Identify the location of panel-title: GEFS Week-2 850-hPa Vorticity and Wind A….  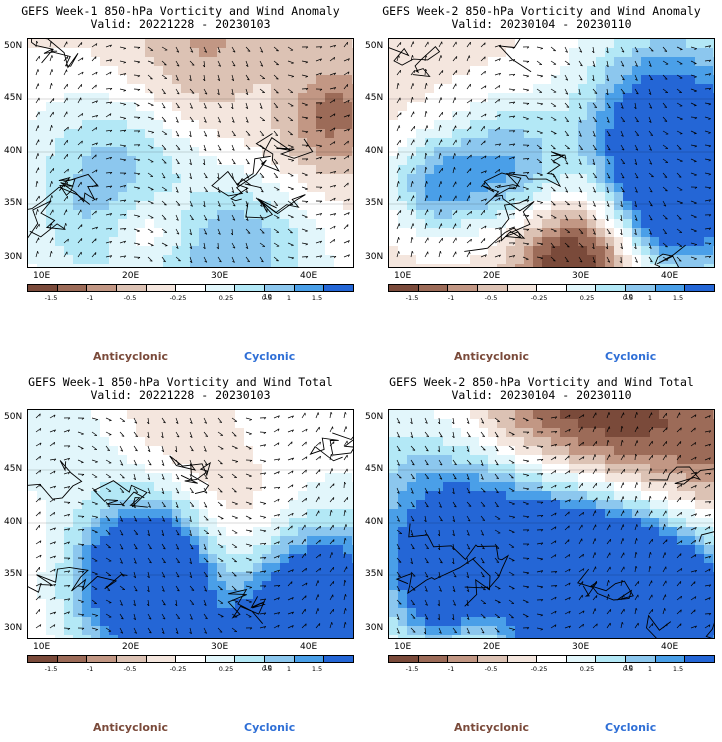
(541, 11).